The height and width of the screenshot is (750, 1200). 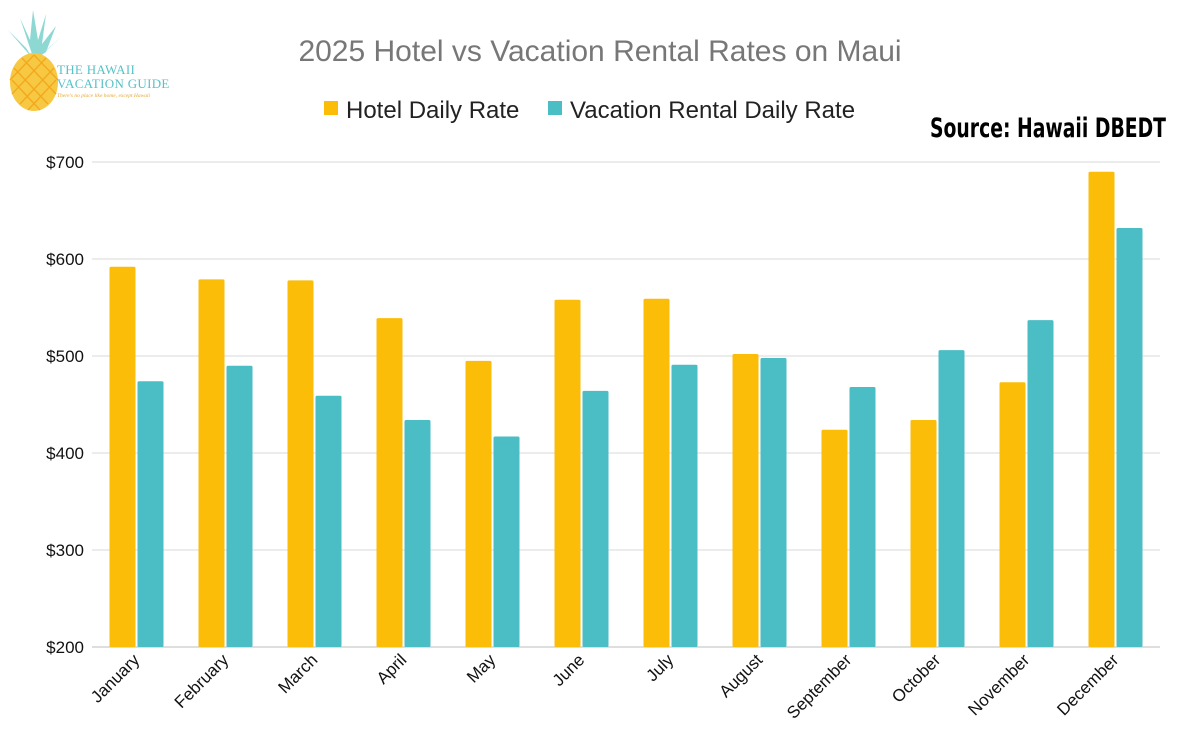 I want to click on bar-hotel-april, so click(x=389, y=482).